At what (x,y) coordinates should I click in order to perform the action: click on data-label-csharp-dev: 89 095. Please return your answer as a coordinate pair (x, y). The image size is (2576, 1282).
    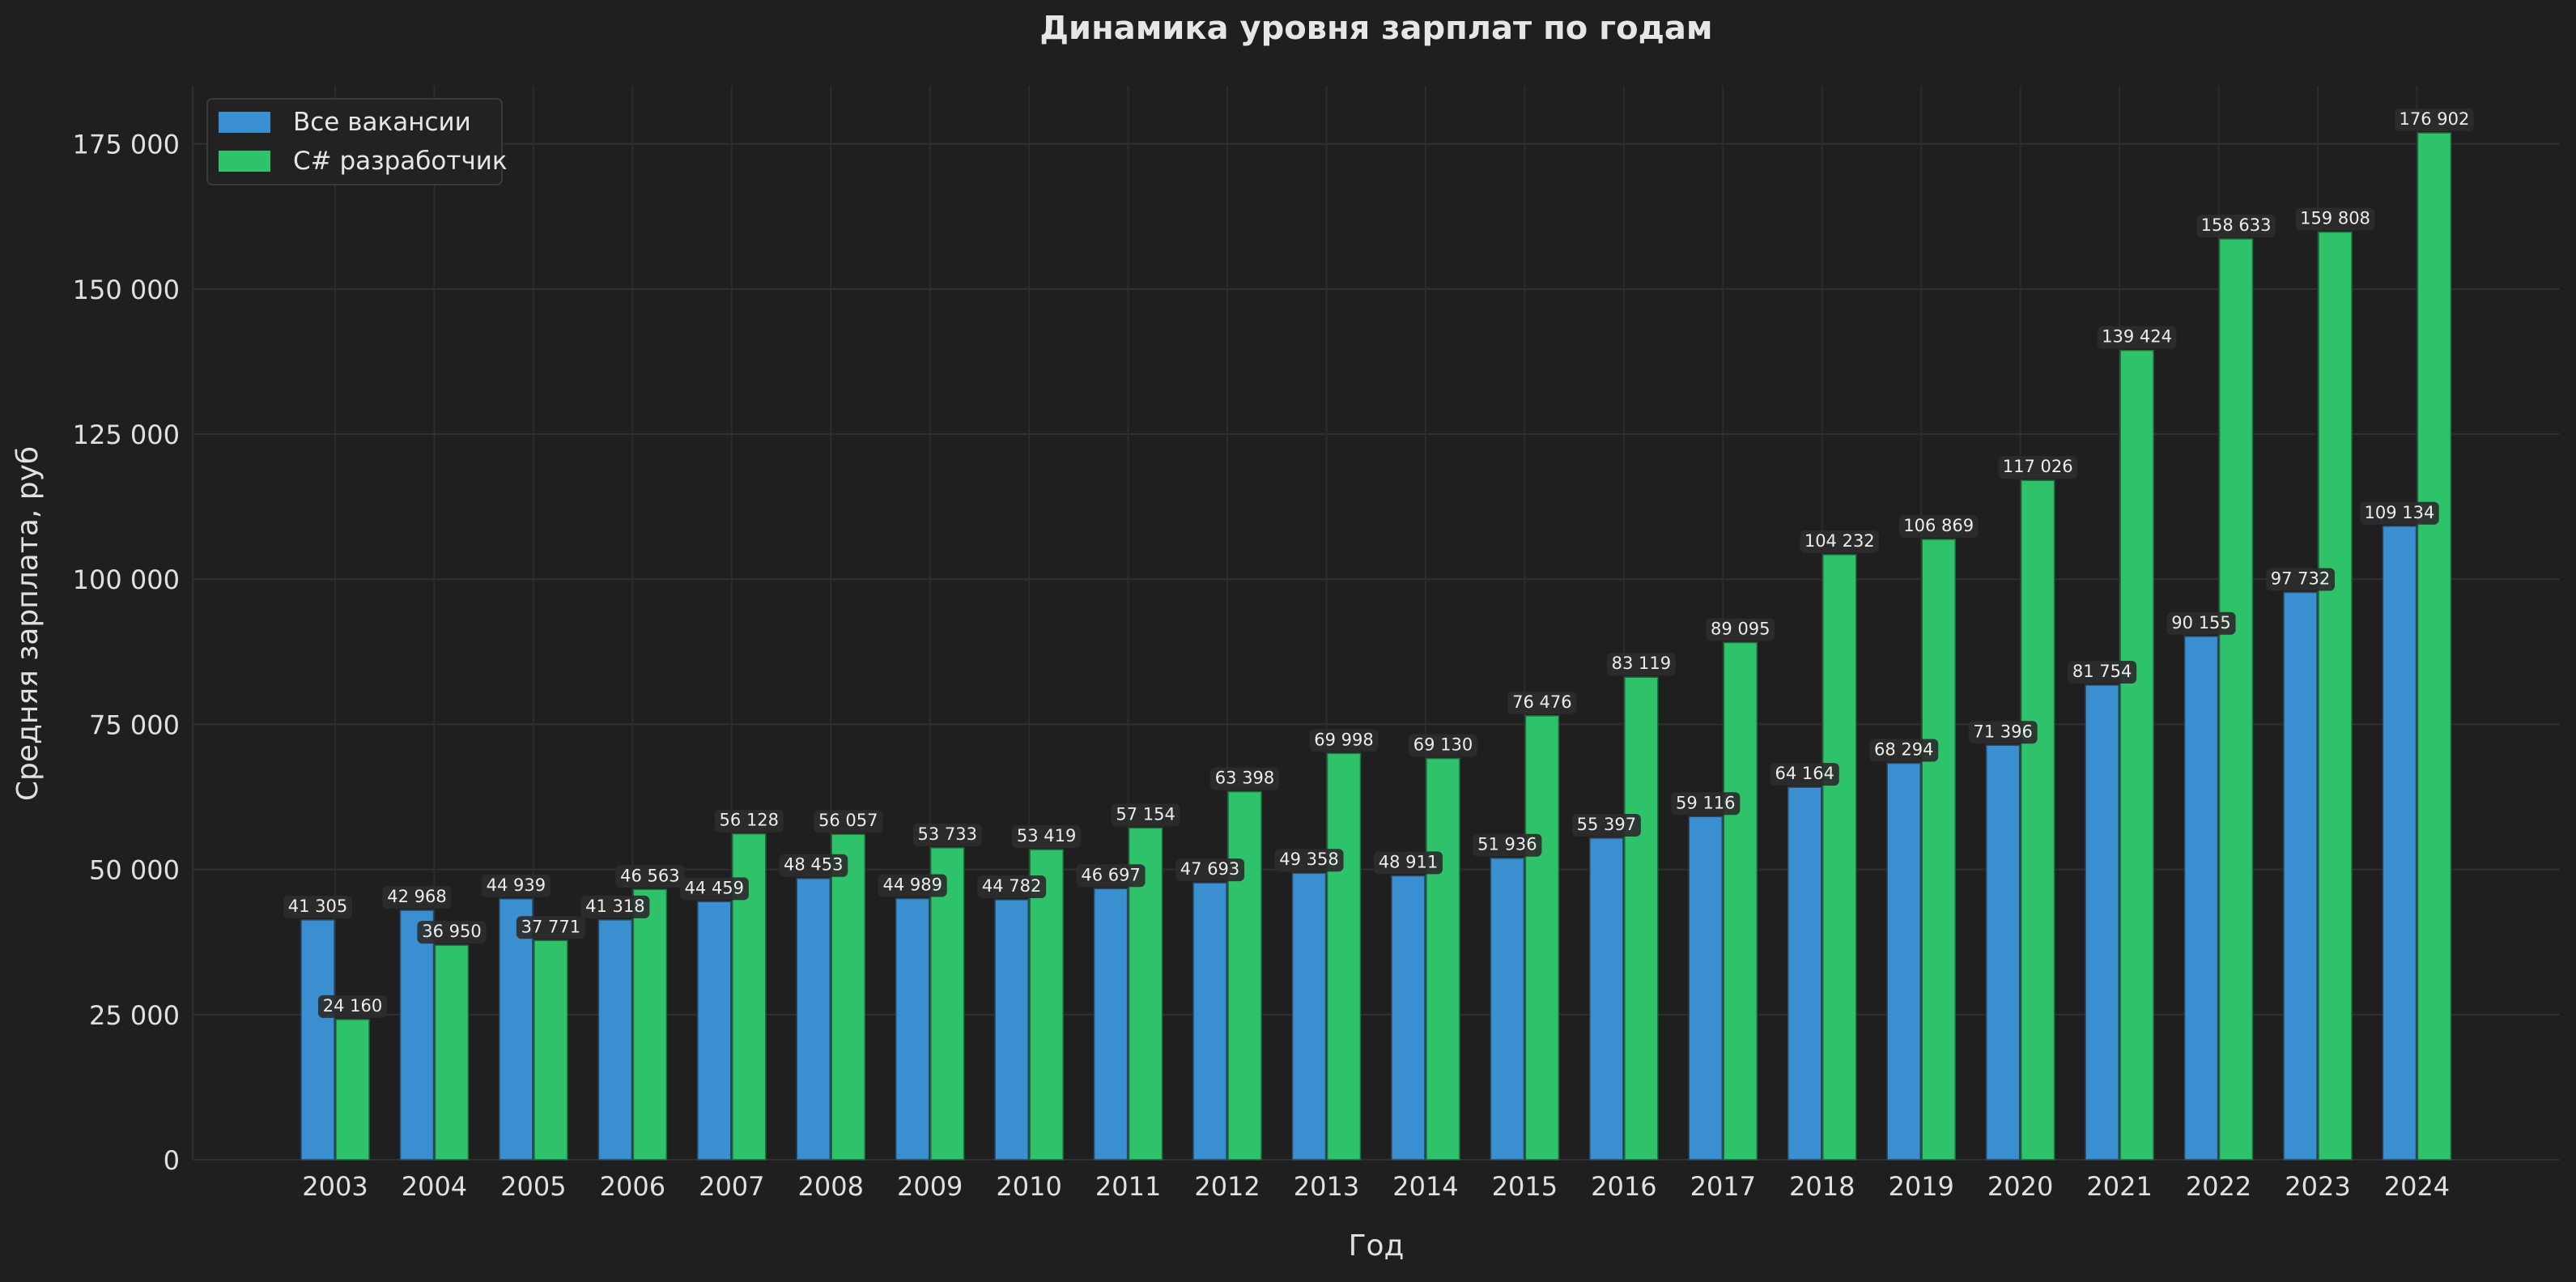
    Looking at the image, I should click on (1740, 629).